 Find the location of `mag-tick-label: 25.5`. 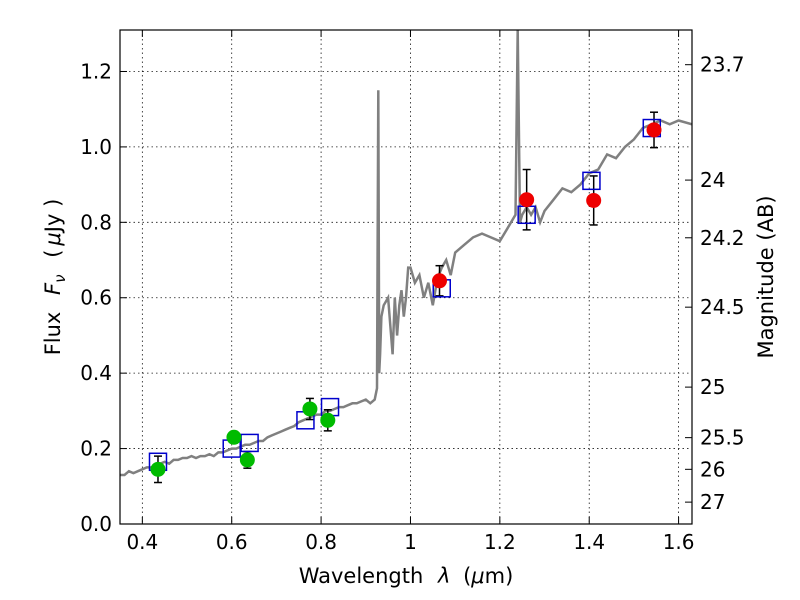

mag-tick-label: 25.5 is located at coordinates (722, 438).